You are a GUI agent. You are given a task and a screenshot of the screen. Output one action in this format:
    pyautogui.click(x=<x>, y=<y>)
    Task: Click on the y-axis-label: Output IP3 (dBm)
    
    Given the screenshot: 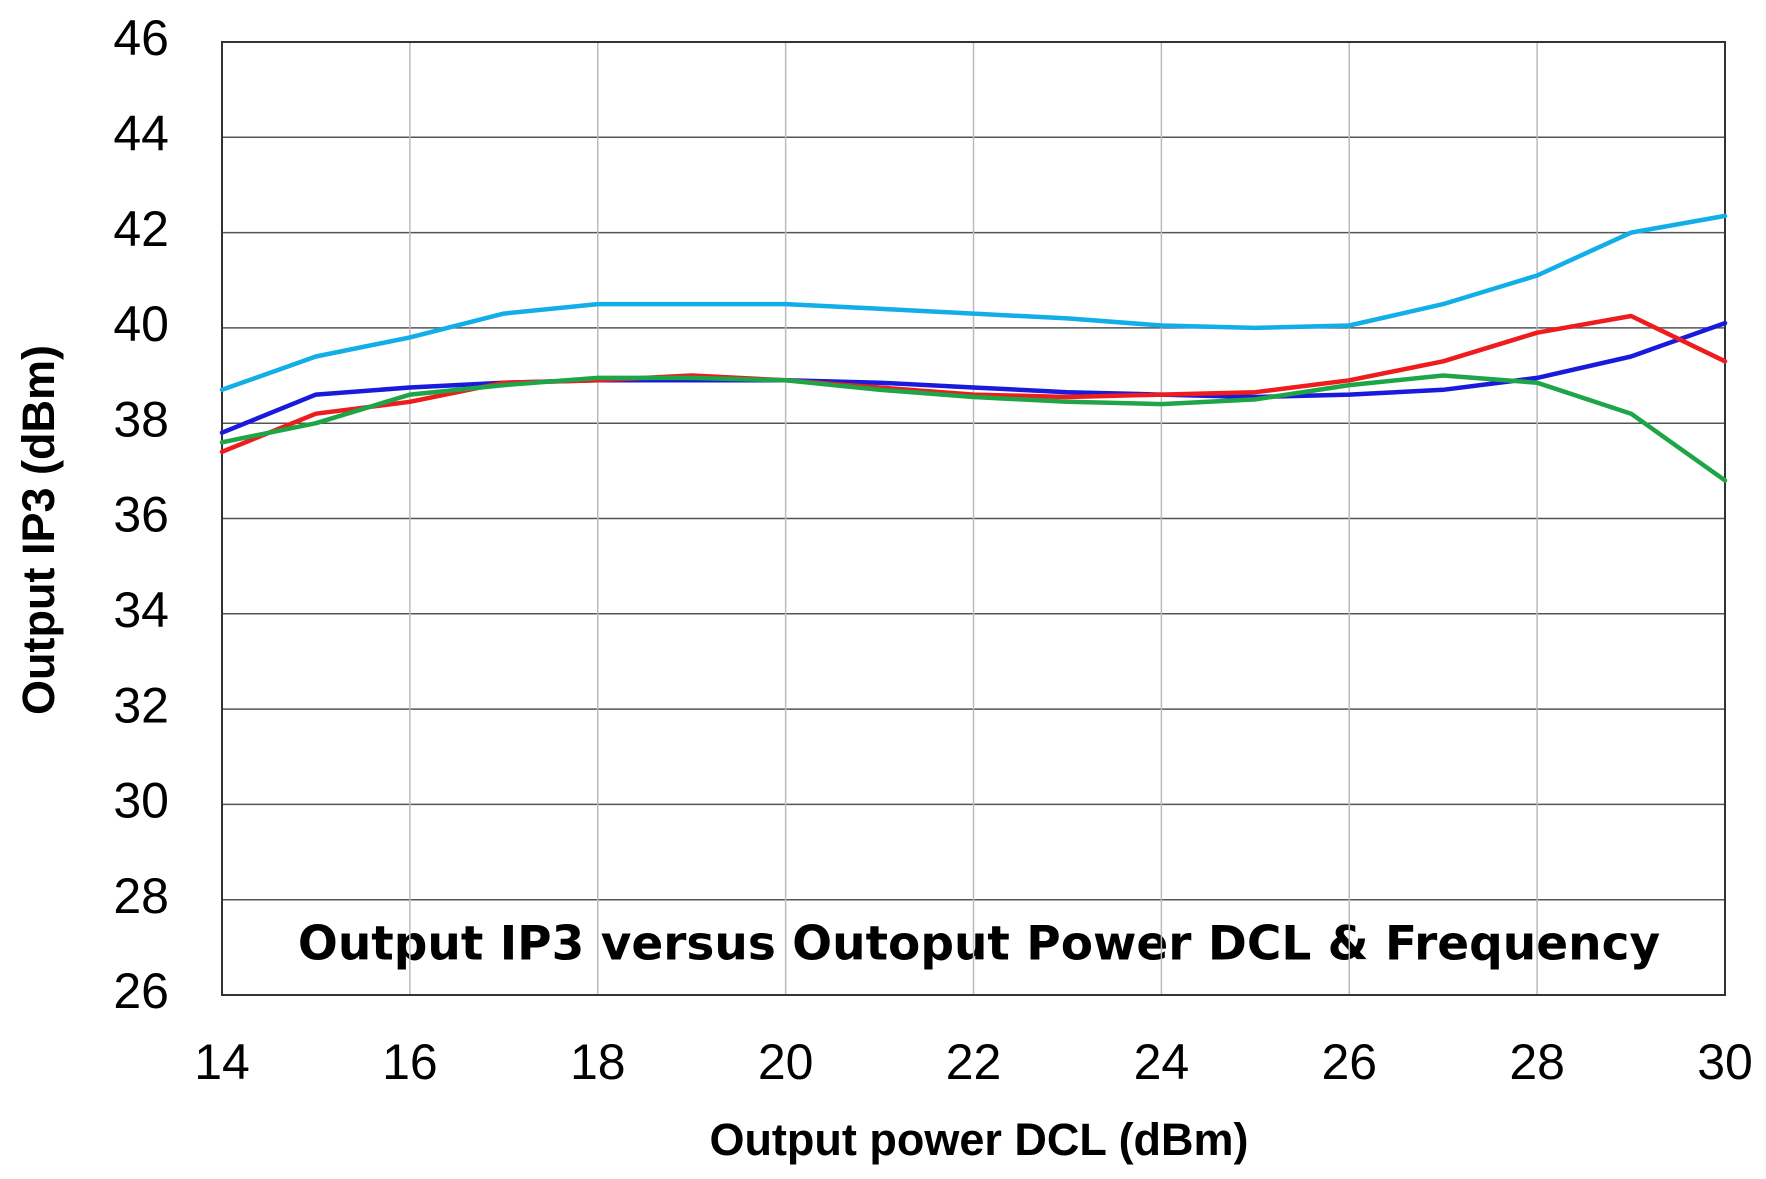 What is the action you would take?
    pyautogui.click(x=38, y=530)
    